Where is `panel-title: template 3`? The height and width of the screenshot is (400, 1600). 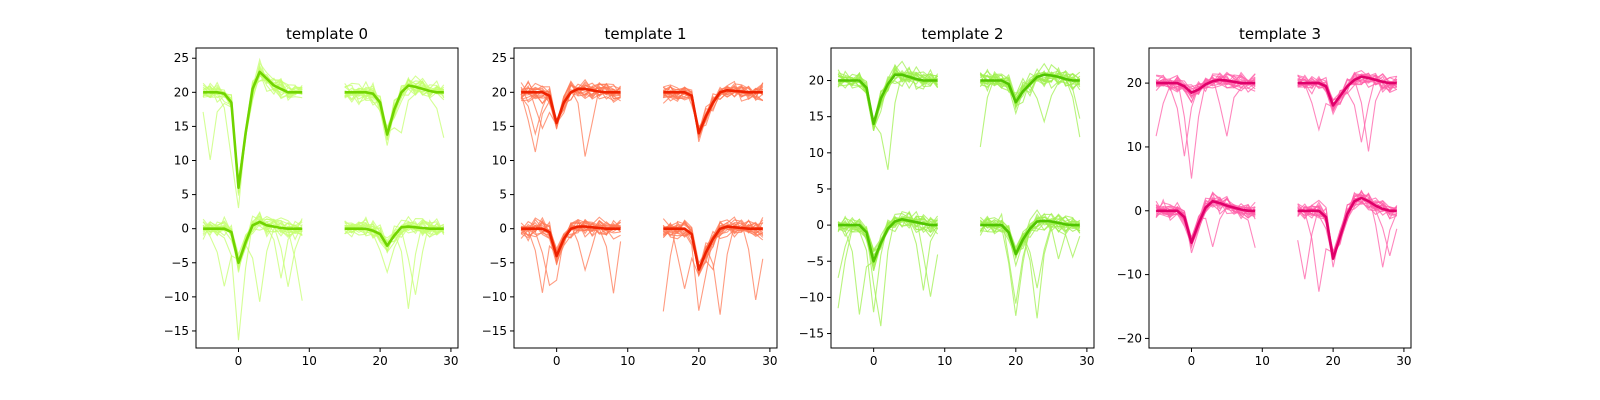 panel-title: template 3 is located at coordinates (1280, 34).